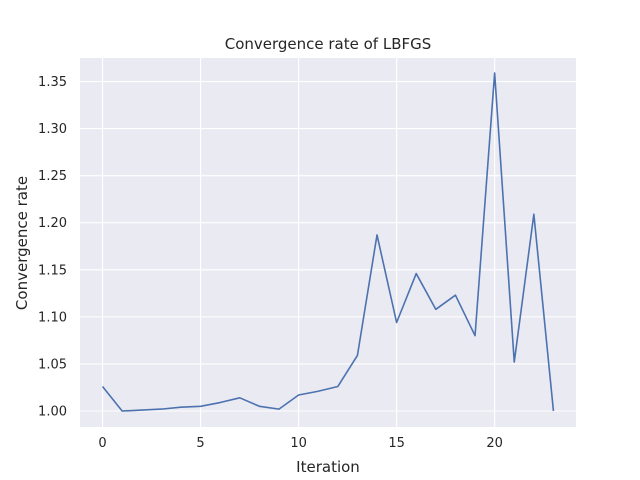 Image resolution: width=640 pixels, height=480 pixels. Describe the element at coordinates (200, 443) in the screenshot. I see `x-tick-label: 5` at that location.